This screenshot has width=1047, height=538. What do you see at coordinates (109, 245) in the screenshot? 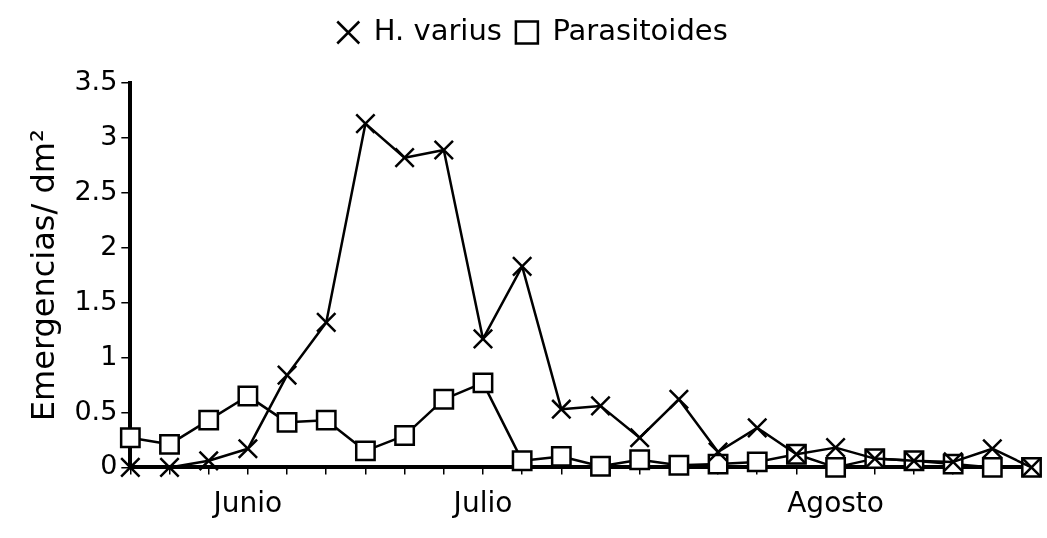
I see `y-tick-label: 2` at bounding box center [109, 245].